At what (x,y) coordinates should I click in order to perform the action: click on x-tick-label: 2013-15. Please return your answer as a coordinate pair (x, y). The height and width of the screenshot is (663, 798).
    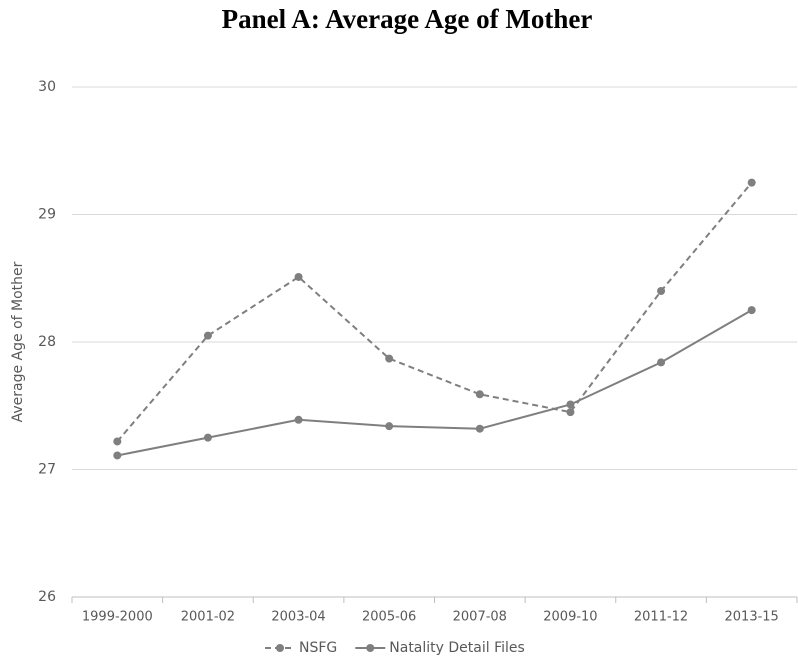
    Looking at the image, I should click on (752, 617).